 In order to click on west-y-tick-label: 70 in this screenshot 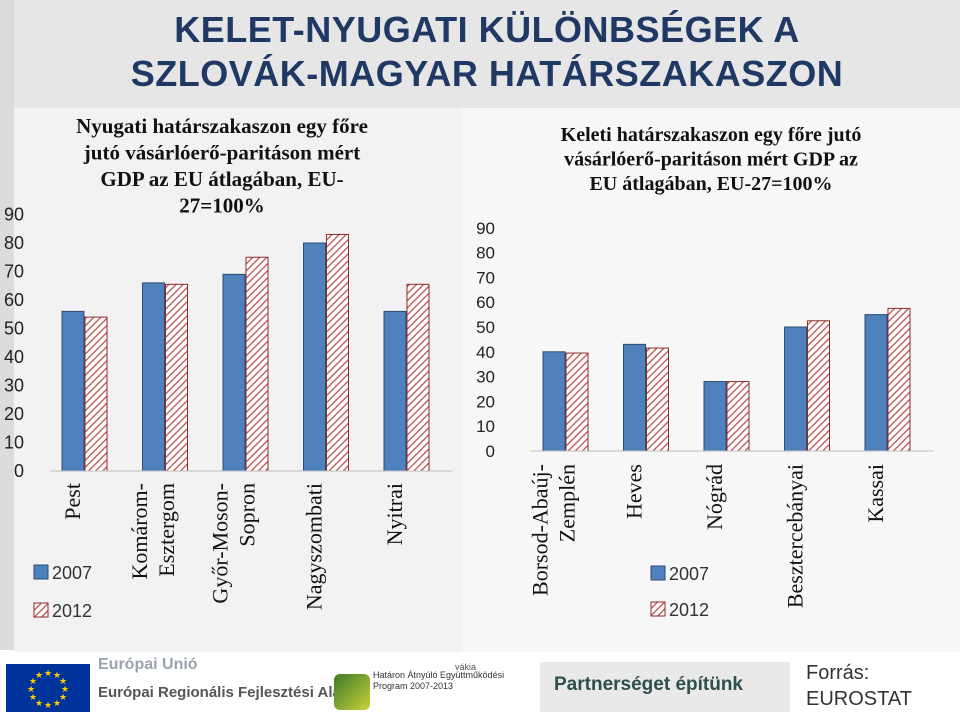, I will do `click(14, 272)`.